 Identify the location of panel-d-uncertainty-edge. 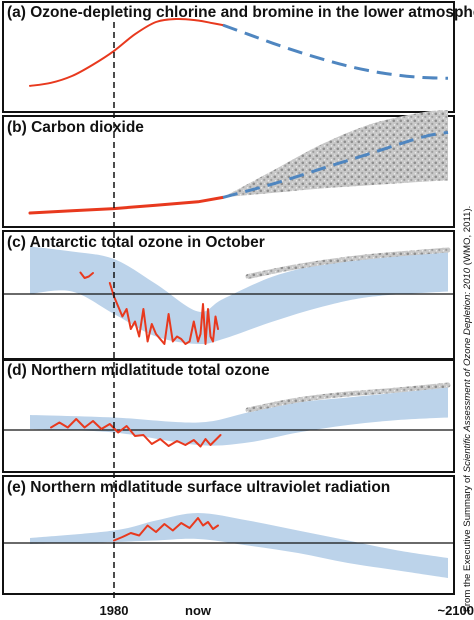
(348, 397).